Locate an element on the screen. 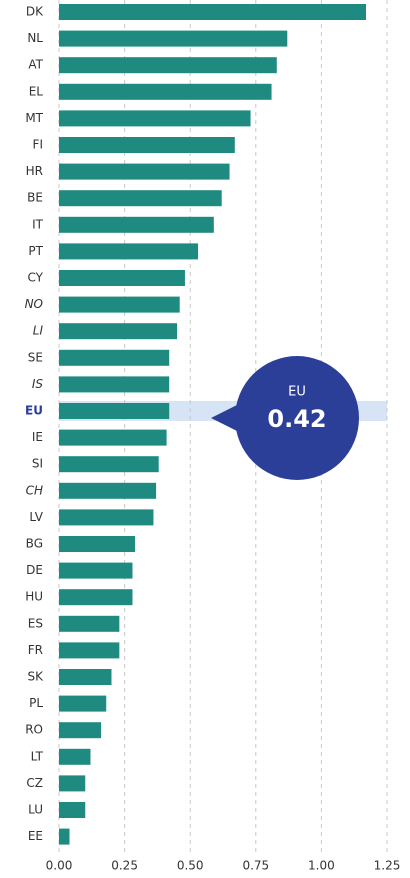 This screenshot has width=410, height=878. y-tick-label: BG is located at coordinates (34, 544).